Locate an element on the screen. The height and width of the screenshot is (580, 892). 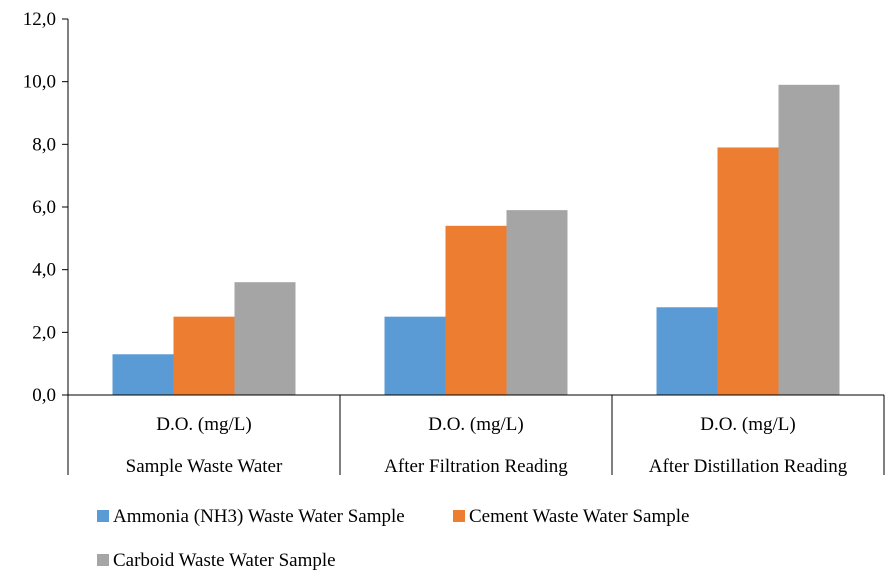
y-tick-label: 6,0 is located at coordinates (44, 207).